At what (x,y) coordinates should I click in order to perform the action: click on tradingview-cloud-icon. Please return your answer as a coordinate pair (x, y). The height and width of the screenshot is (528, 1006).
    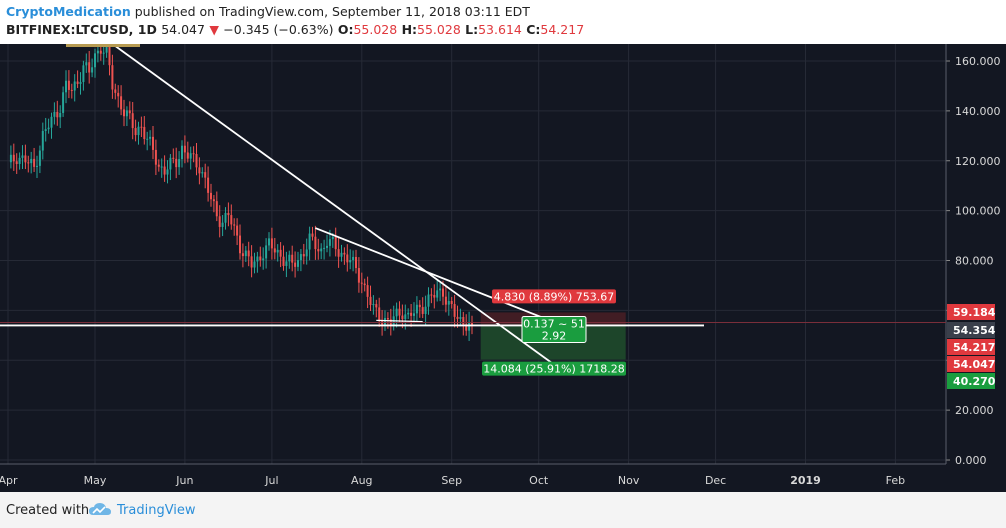
    Looking at the image, I should click on (100, 509).